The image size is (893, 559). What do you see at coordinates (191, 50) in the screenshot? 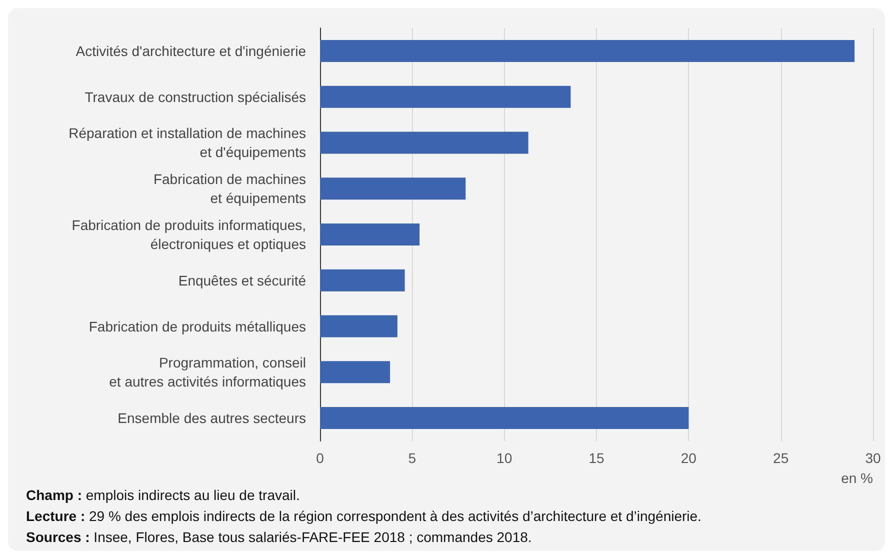
I see `y-tick-label: Activités d'architecture et d'ingénierie` at bounding box center [191, 50].